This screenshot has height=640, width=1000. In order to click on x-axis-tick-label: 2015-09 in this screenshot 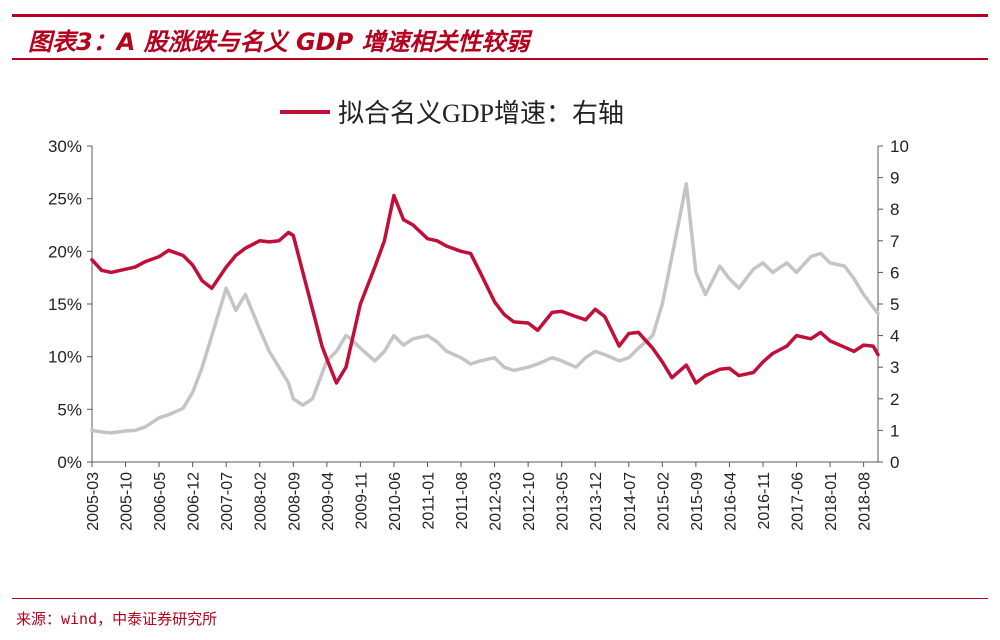, I will do `click(697, 501)`.